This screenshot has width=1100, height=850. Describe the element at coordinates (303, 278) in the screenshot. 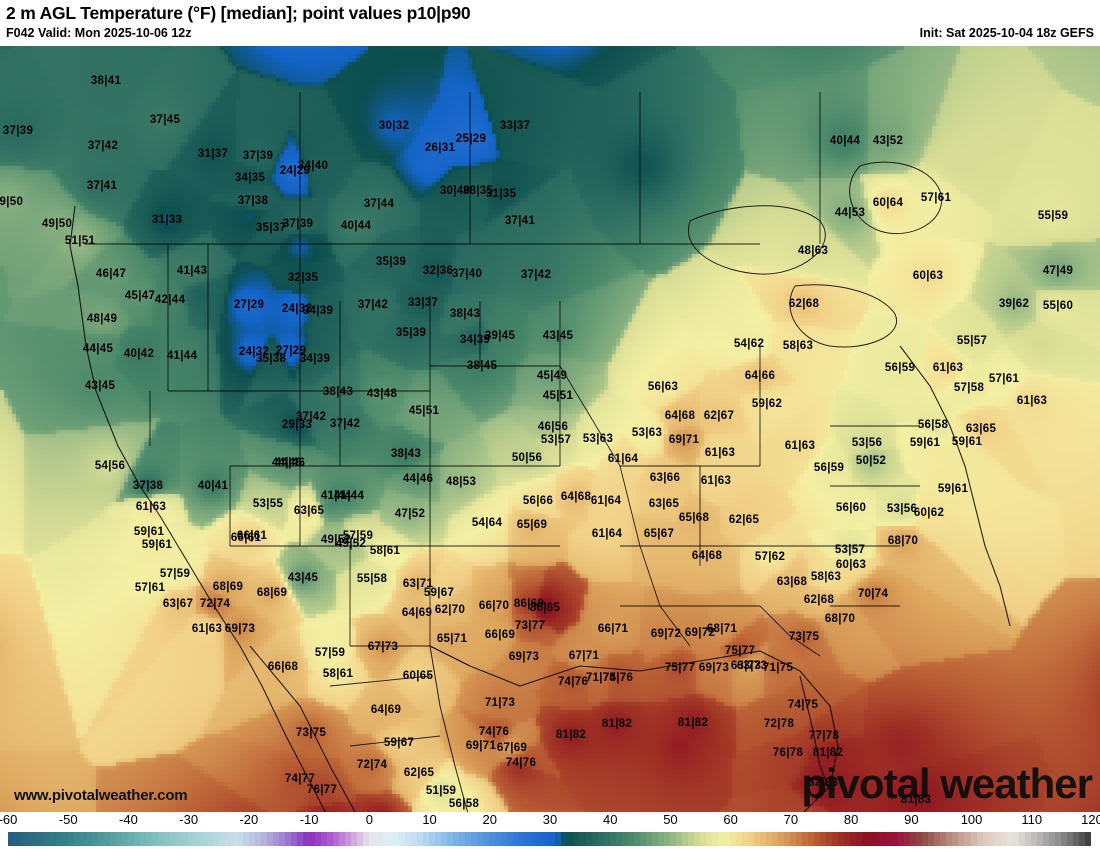

I see `point-value-label: 32|35` at that location.